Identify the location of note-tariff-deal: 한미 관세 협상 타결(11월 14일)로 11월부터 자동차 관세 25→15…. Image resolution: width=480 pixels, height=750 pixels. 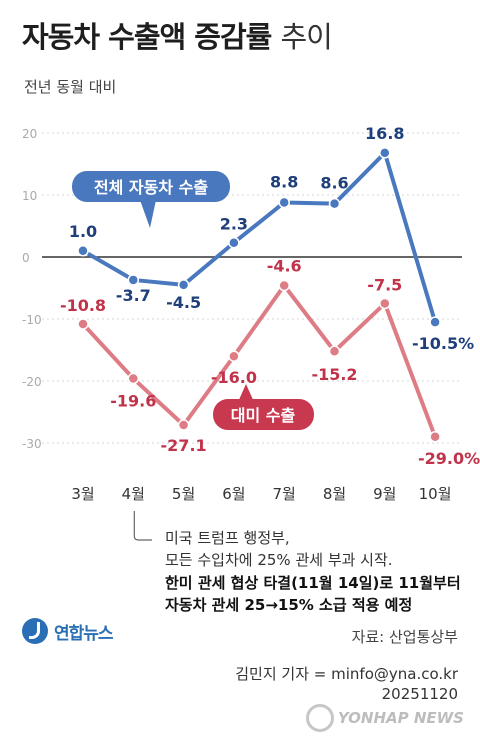
(313, 594).